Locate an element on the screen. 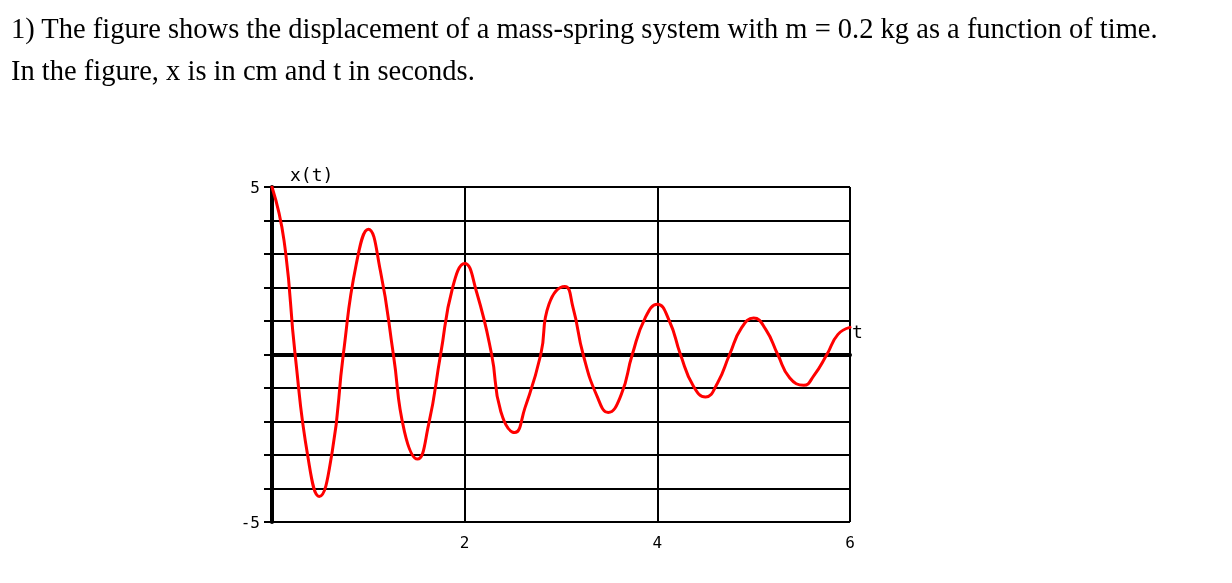 This screenshot has width=1232, height=583. x-tick-label: 2 is located at coordinates (464, 542).